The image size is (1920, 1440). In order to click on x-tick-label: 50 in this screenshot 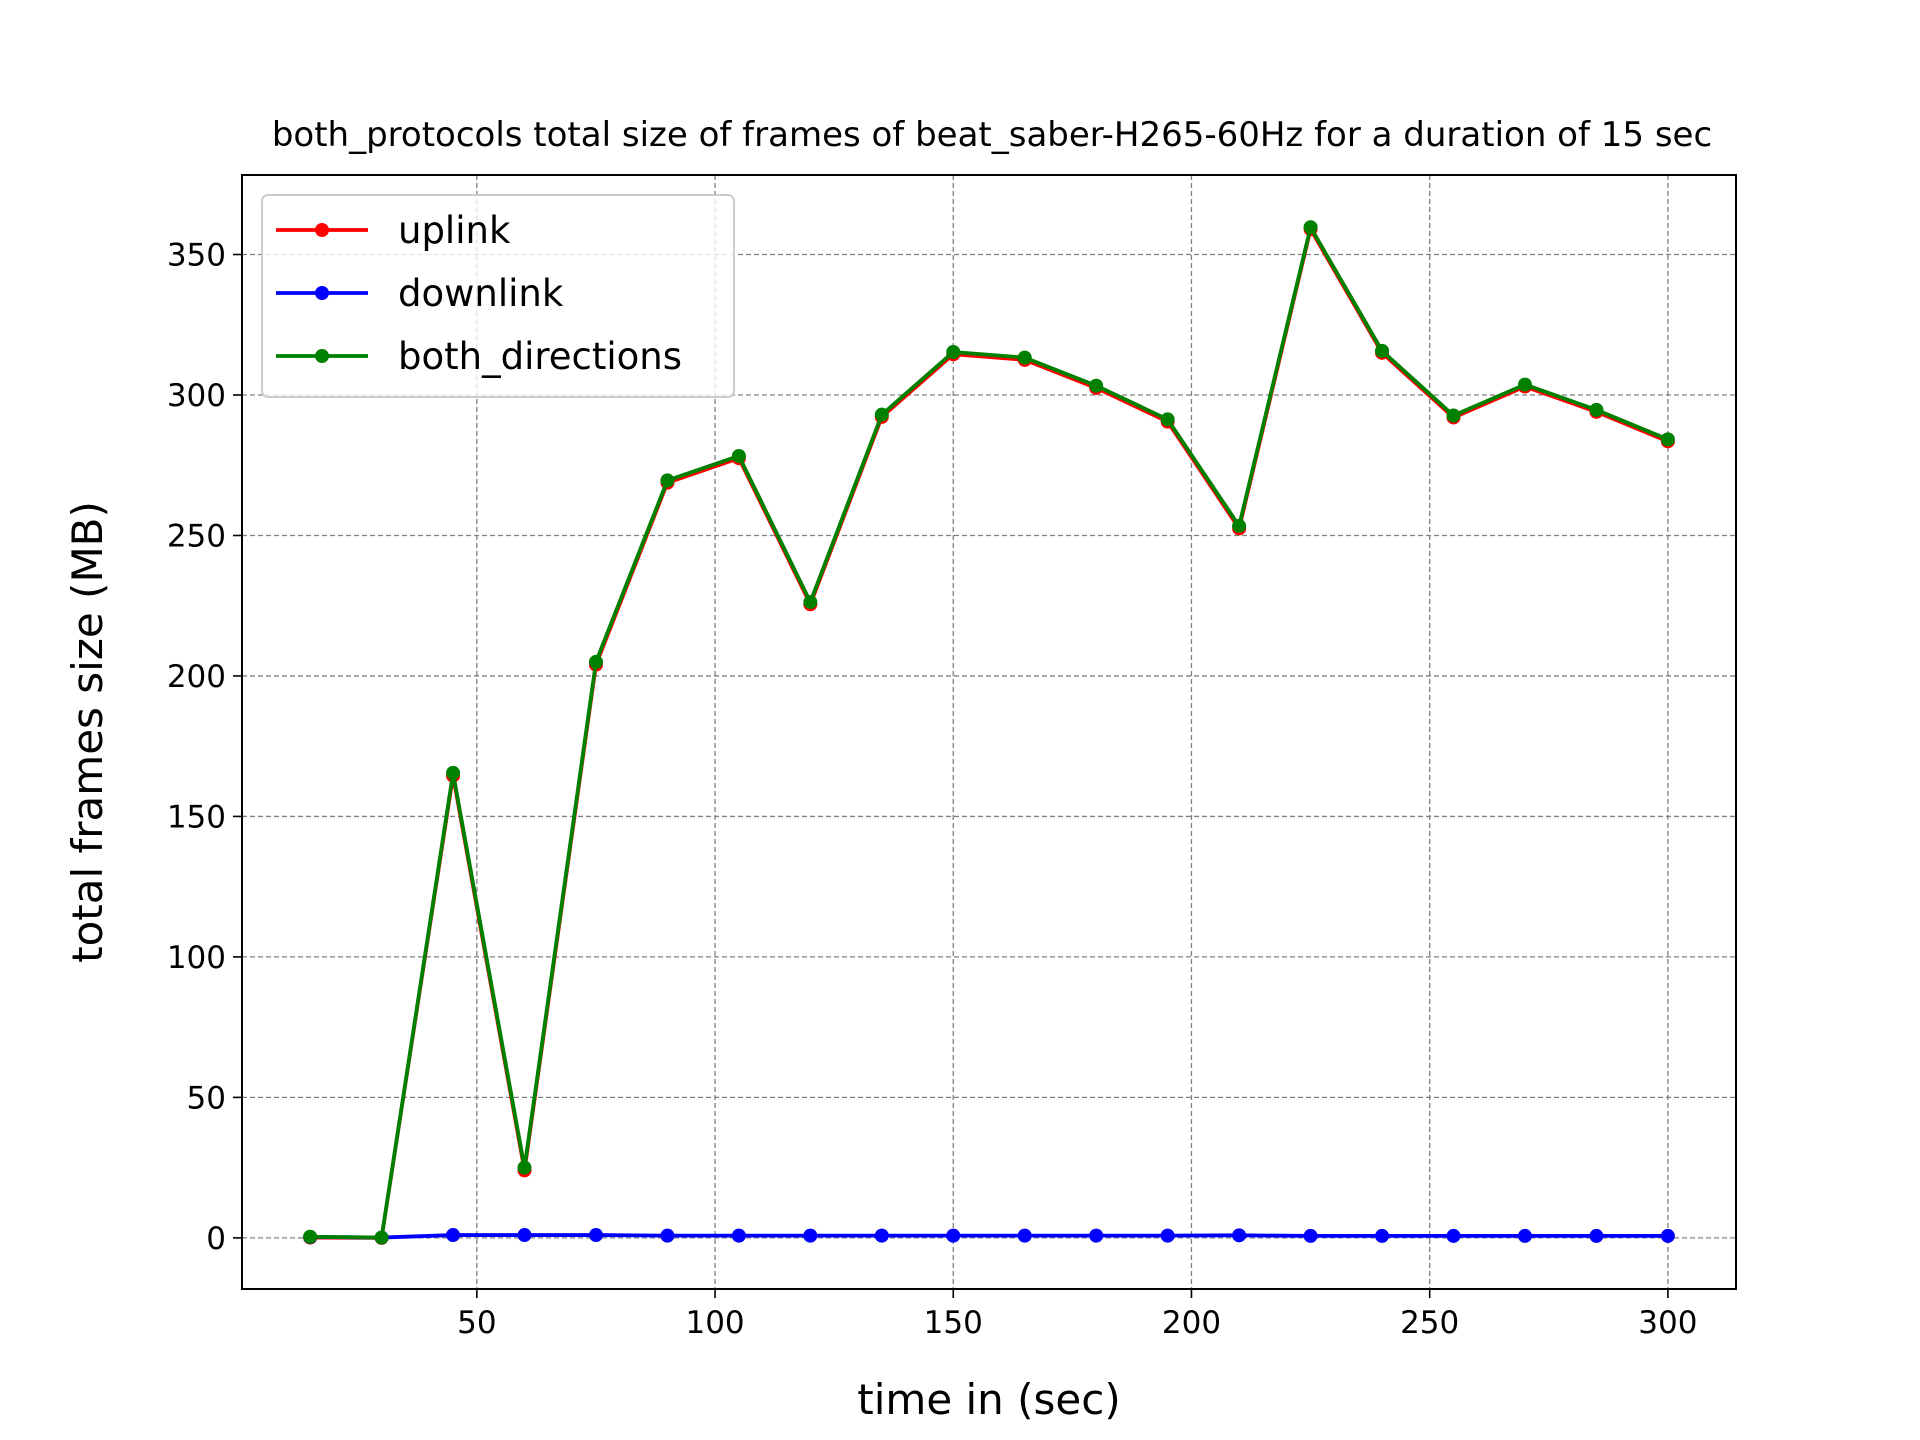, I will do `click(476, 1323)`.